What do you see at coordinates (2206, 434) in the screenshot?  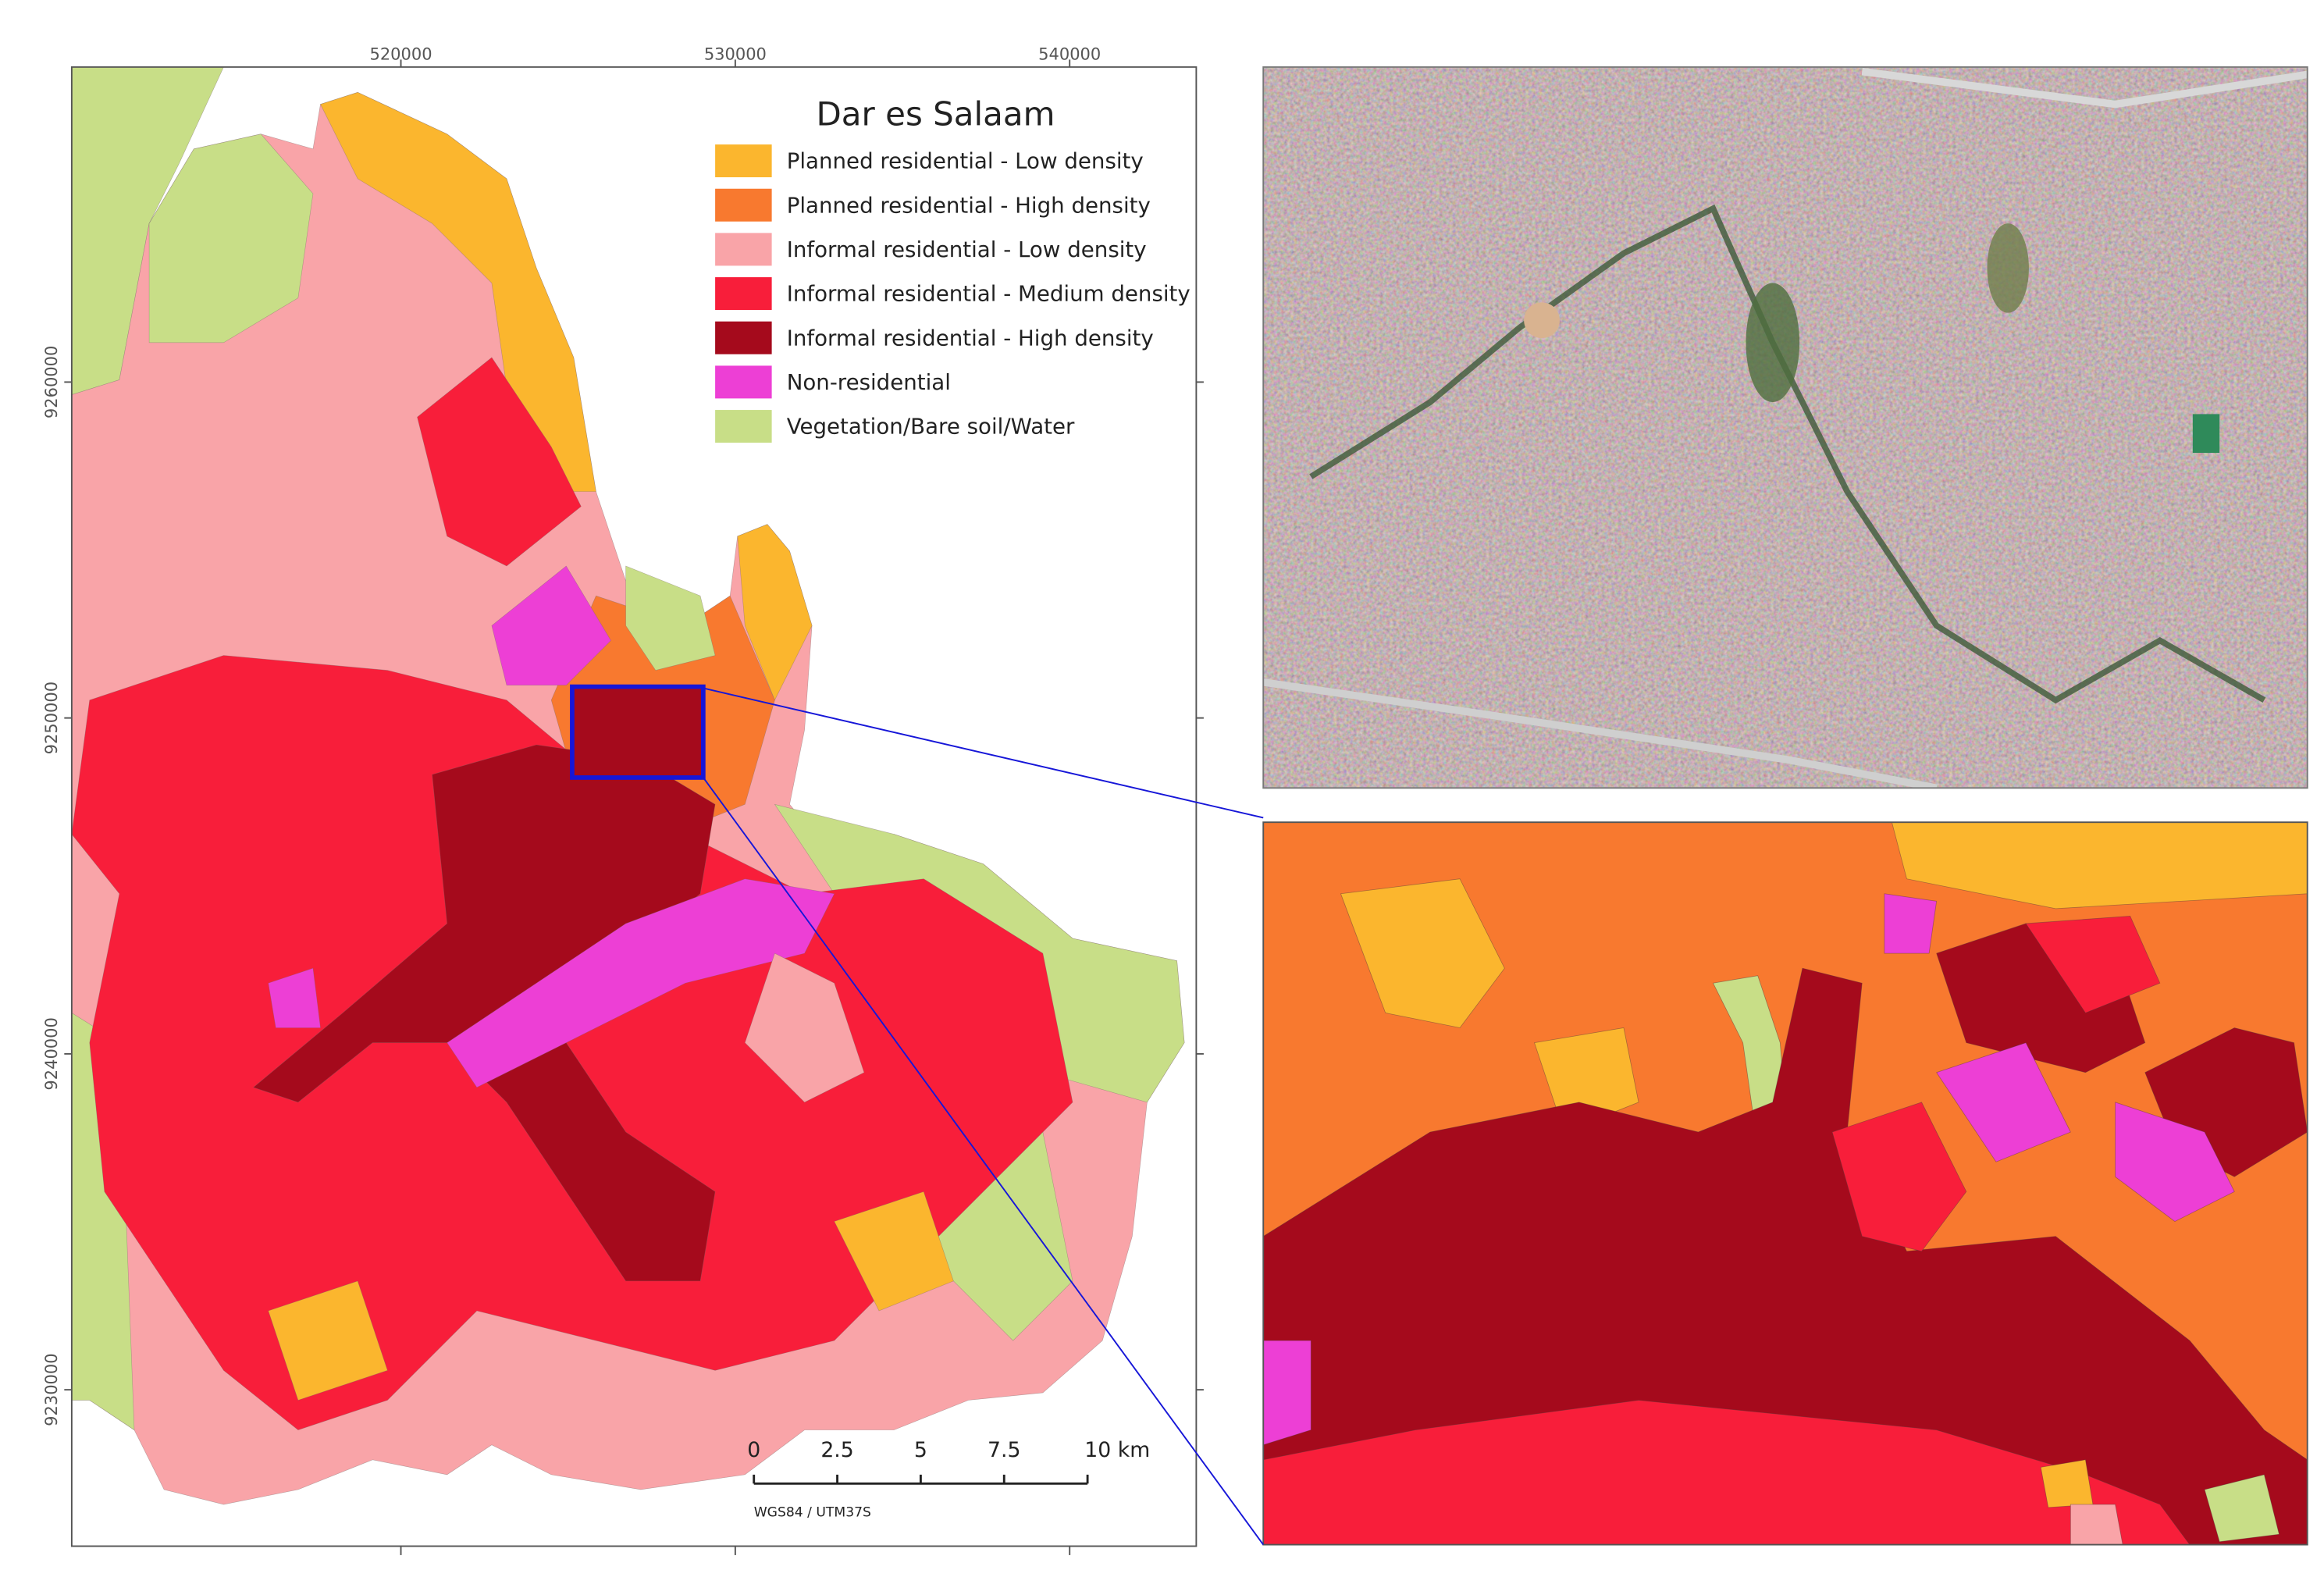 I see `sports-field` at bounding box center [2206, 434].